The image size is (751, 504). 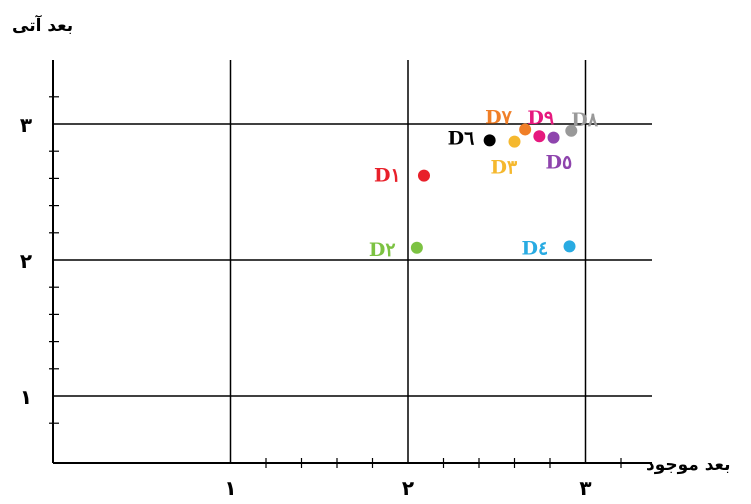 What do you see at coordinates (43, 26) in the screenshot?
I see `y-axis-title: بعد آتی` at bounding box center [43, 26].